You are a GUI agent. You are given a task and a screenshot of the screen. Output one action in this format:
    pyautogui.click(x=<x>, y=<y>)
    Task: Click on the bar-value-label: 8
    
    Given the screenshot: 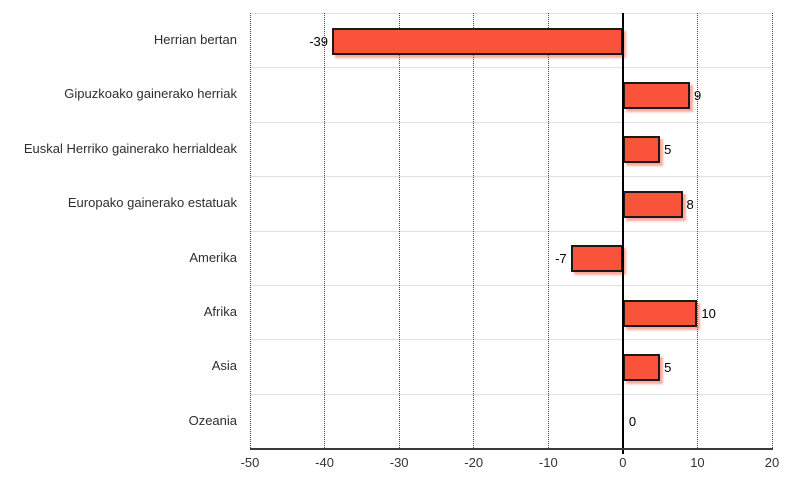 What is the action you would take?
    pyautogui.click(x=690, y=204)
    